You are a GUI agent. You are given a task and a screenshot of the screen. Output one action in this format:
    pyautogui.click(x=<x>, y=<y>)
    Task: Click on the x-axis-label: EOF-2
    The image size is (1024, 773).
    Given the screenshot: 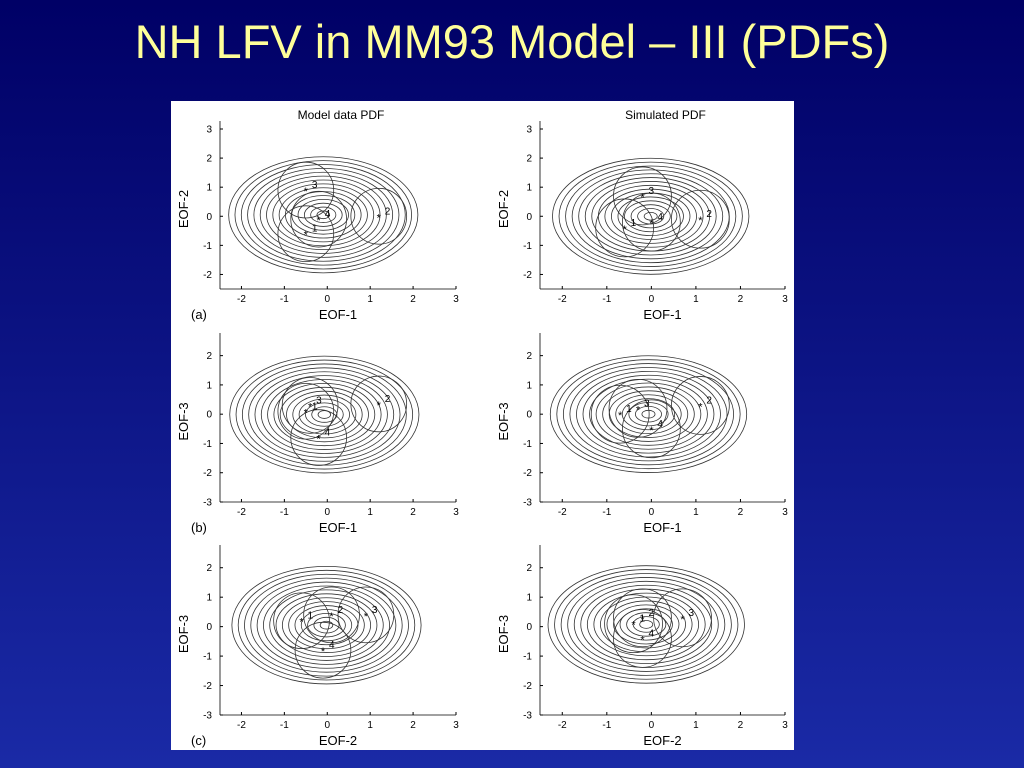 What is the action you would take?
    pyautogui.click(x=338, y=740)
    